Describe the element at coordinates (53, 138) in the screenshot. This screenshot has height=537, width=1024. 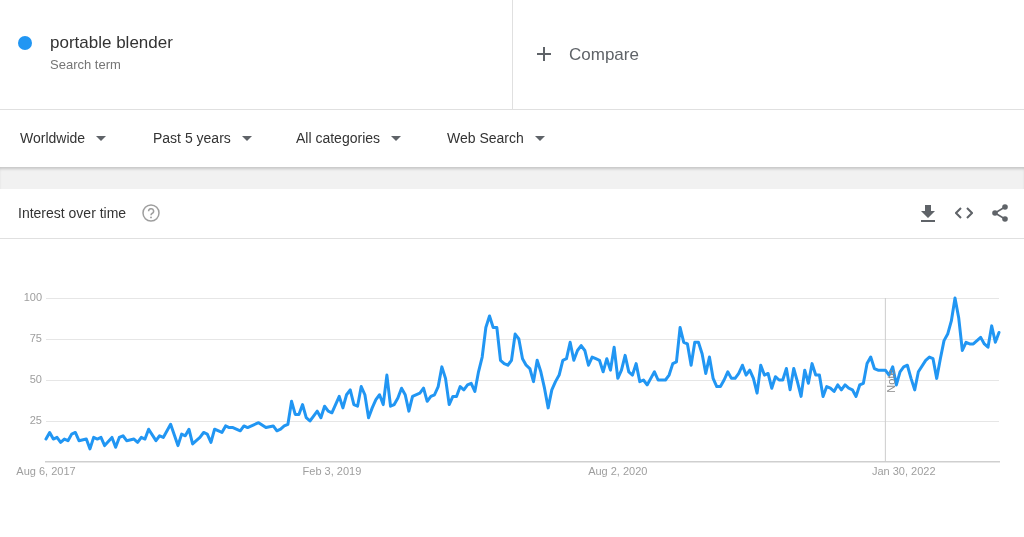
I see `text: Worldwide` at that location.